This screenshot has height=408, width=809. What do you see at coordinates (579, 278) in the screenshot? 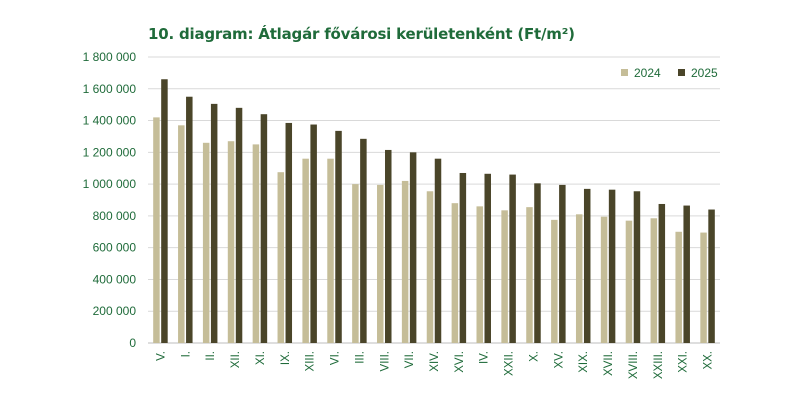
I see `bar-2024-XIX` at bounding box center [579, 278].